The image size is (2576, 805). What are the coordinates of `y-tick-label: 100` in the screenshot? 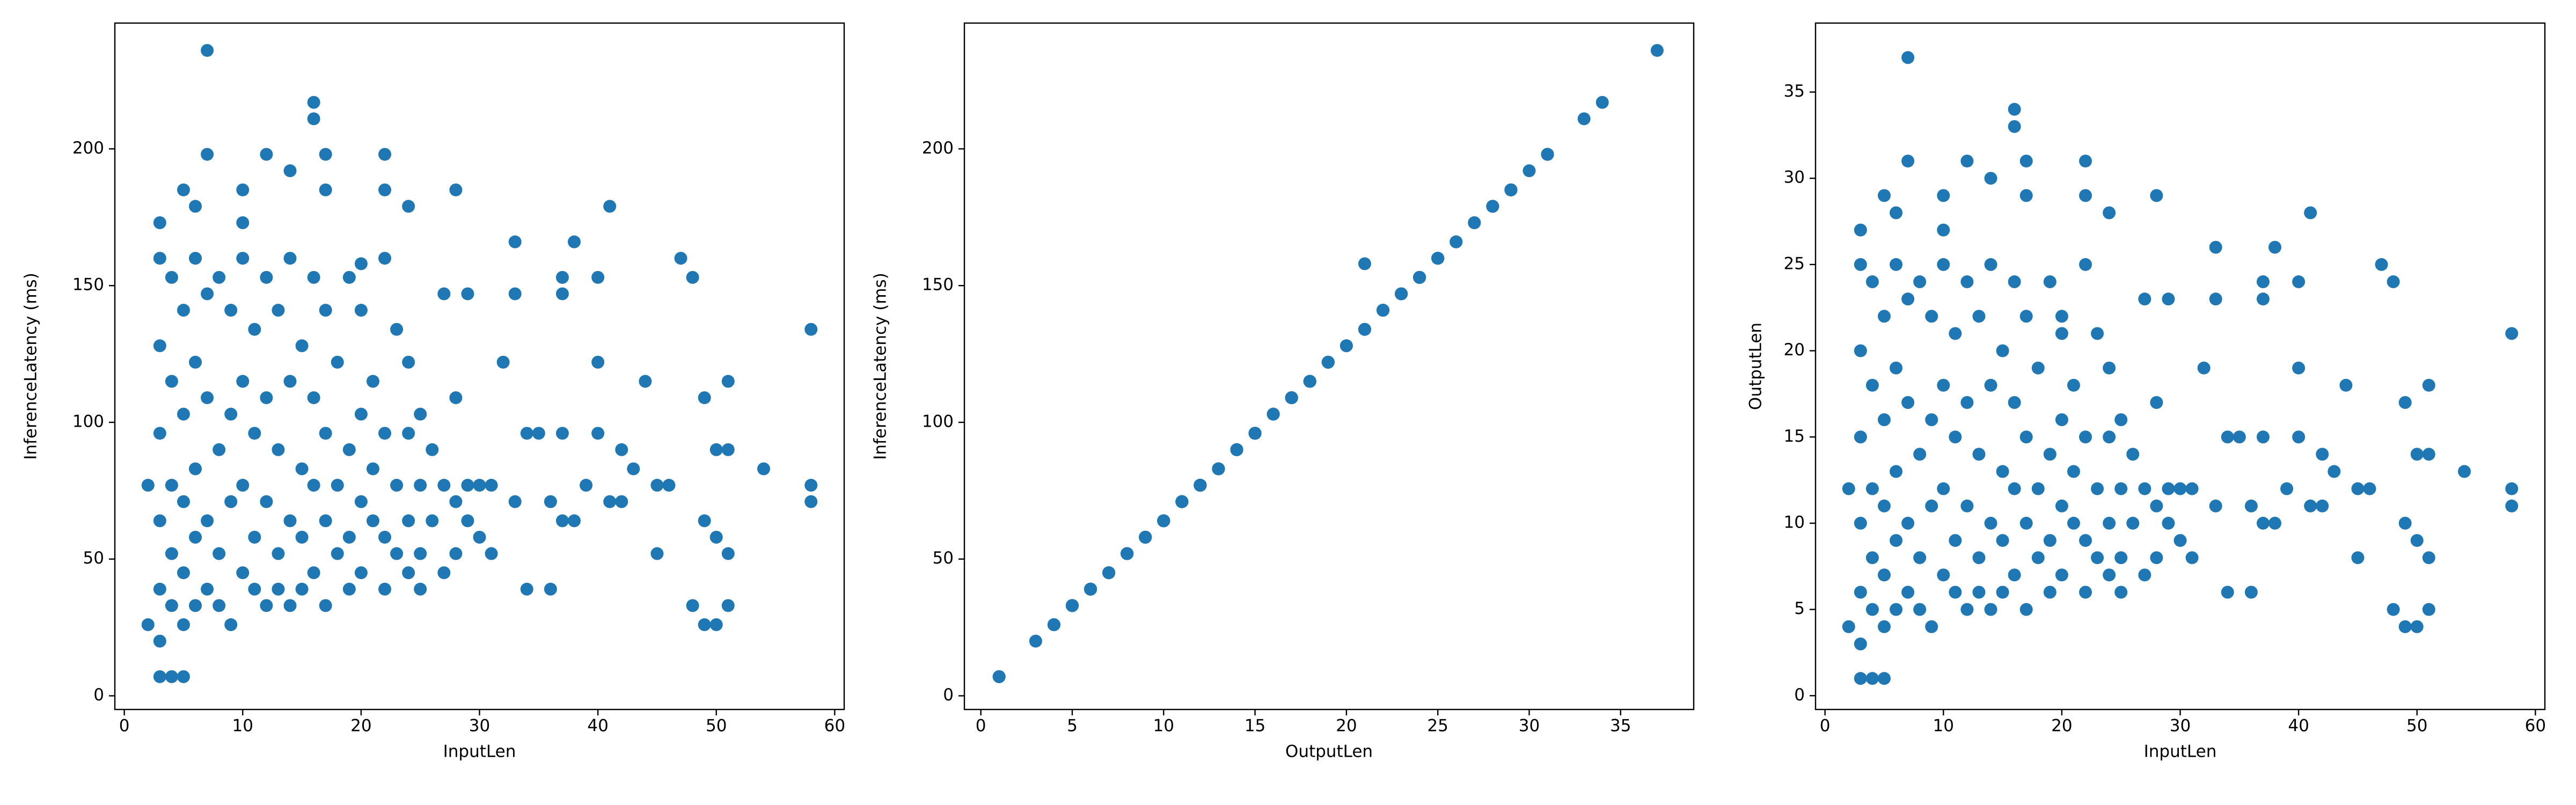 It's located at (938, 421).